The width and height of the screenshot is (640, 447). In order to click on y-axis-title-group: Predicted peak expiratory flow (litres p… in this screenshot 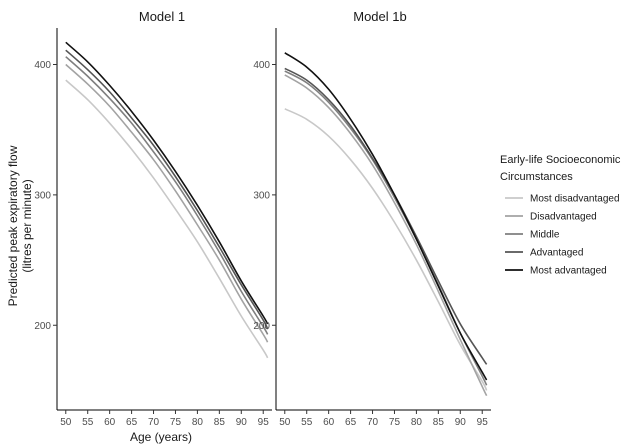, I will do `click(20, 225)`.